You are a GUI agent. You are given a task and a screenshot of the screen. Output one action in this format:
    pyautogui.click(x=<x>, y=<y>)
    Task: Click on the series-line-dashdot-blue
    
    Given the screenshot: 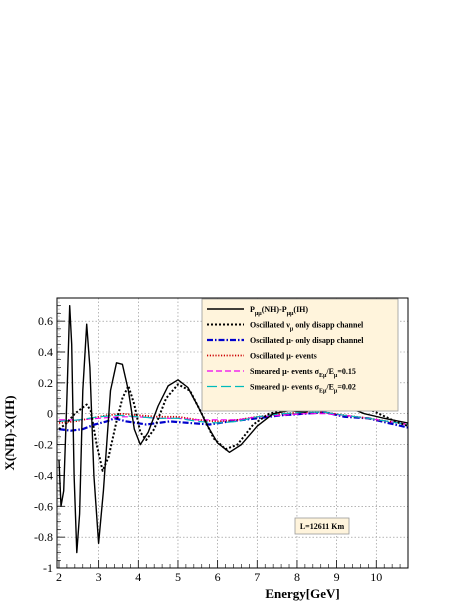 What is the action you would take?
    pyautogui.click(x=233, y=421)
    